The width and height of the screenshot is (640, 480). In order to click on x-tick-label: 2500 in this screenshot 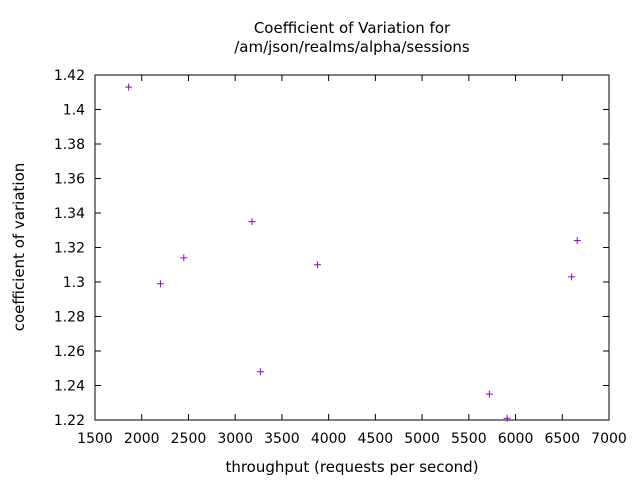, I will do `click(189, 439)`.